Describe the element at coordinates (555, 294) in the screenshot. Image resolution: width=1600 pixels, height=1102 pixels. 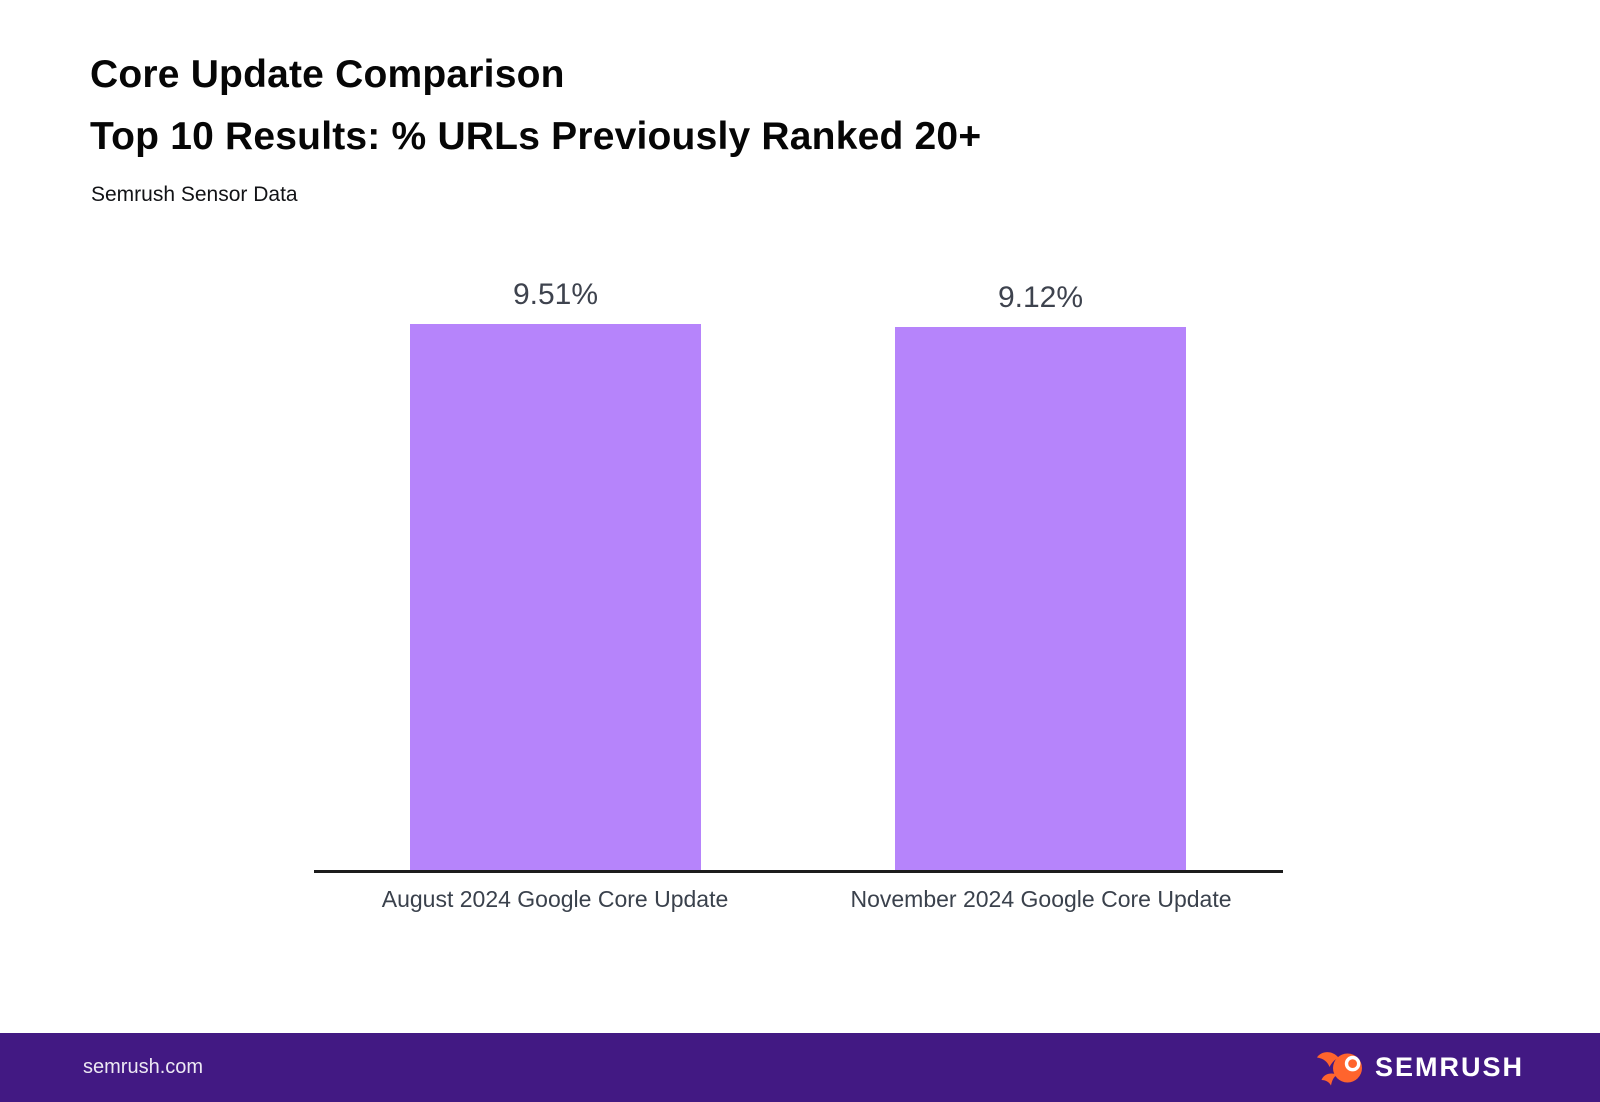
I see `bar-value-label-august: 9.51%` at that location.